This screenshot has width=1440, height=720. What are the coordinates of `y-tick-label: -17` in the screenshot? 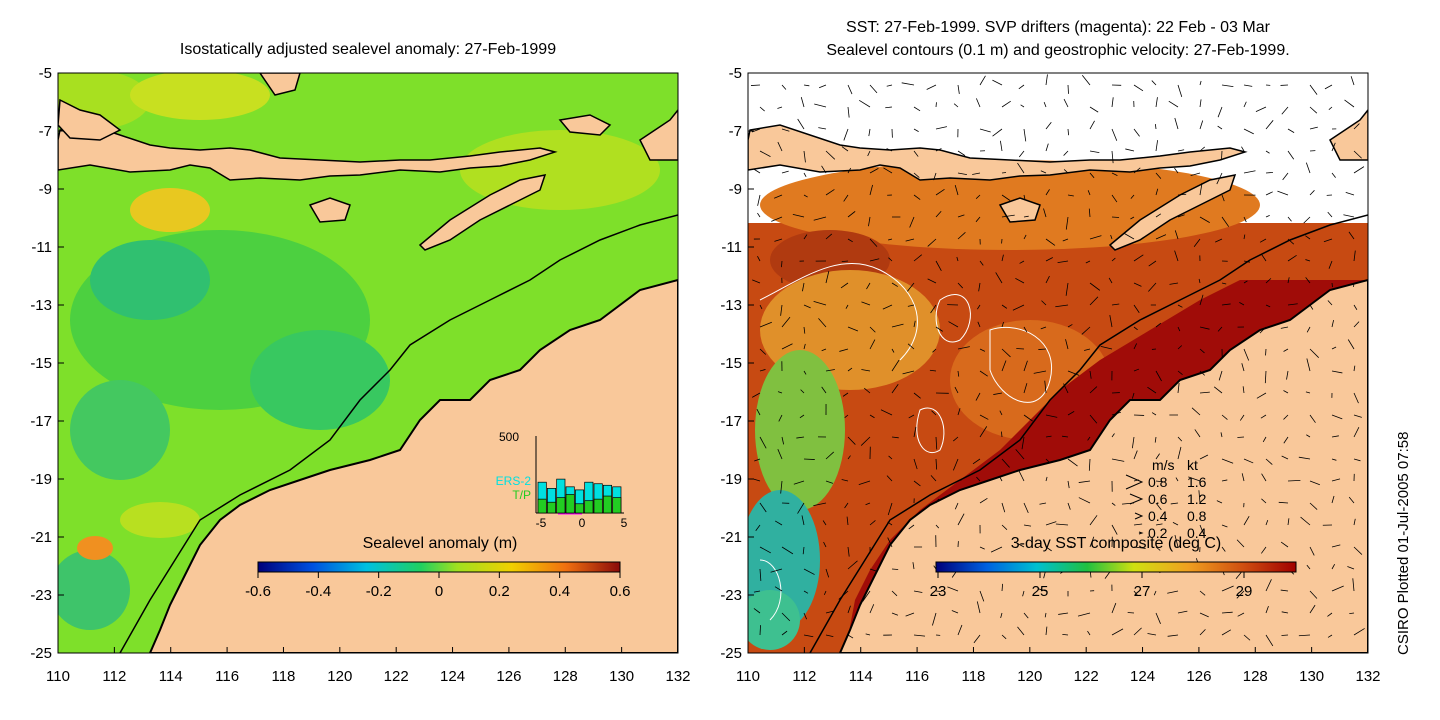 It's located at (41, 421).